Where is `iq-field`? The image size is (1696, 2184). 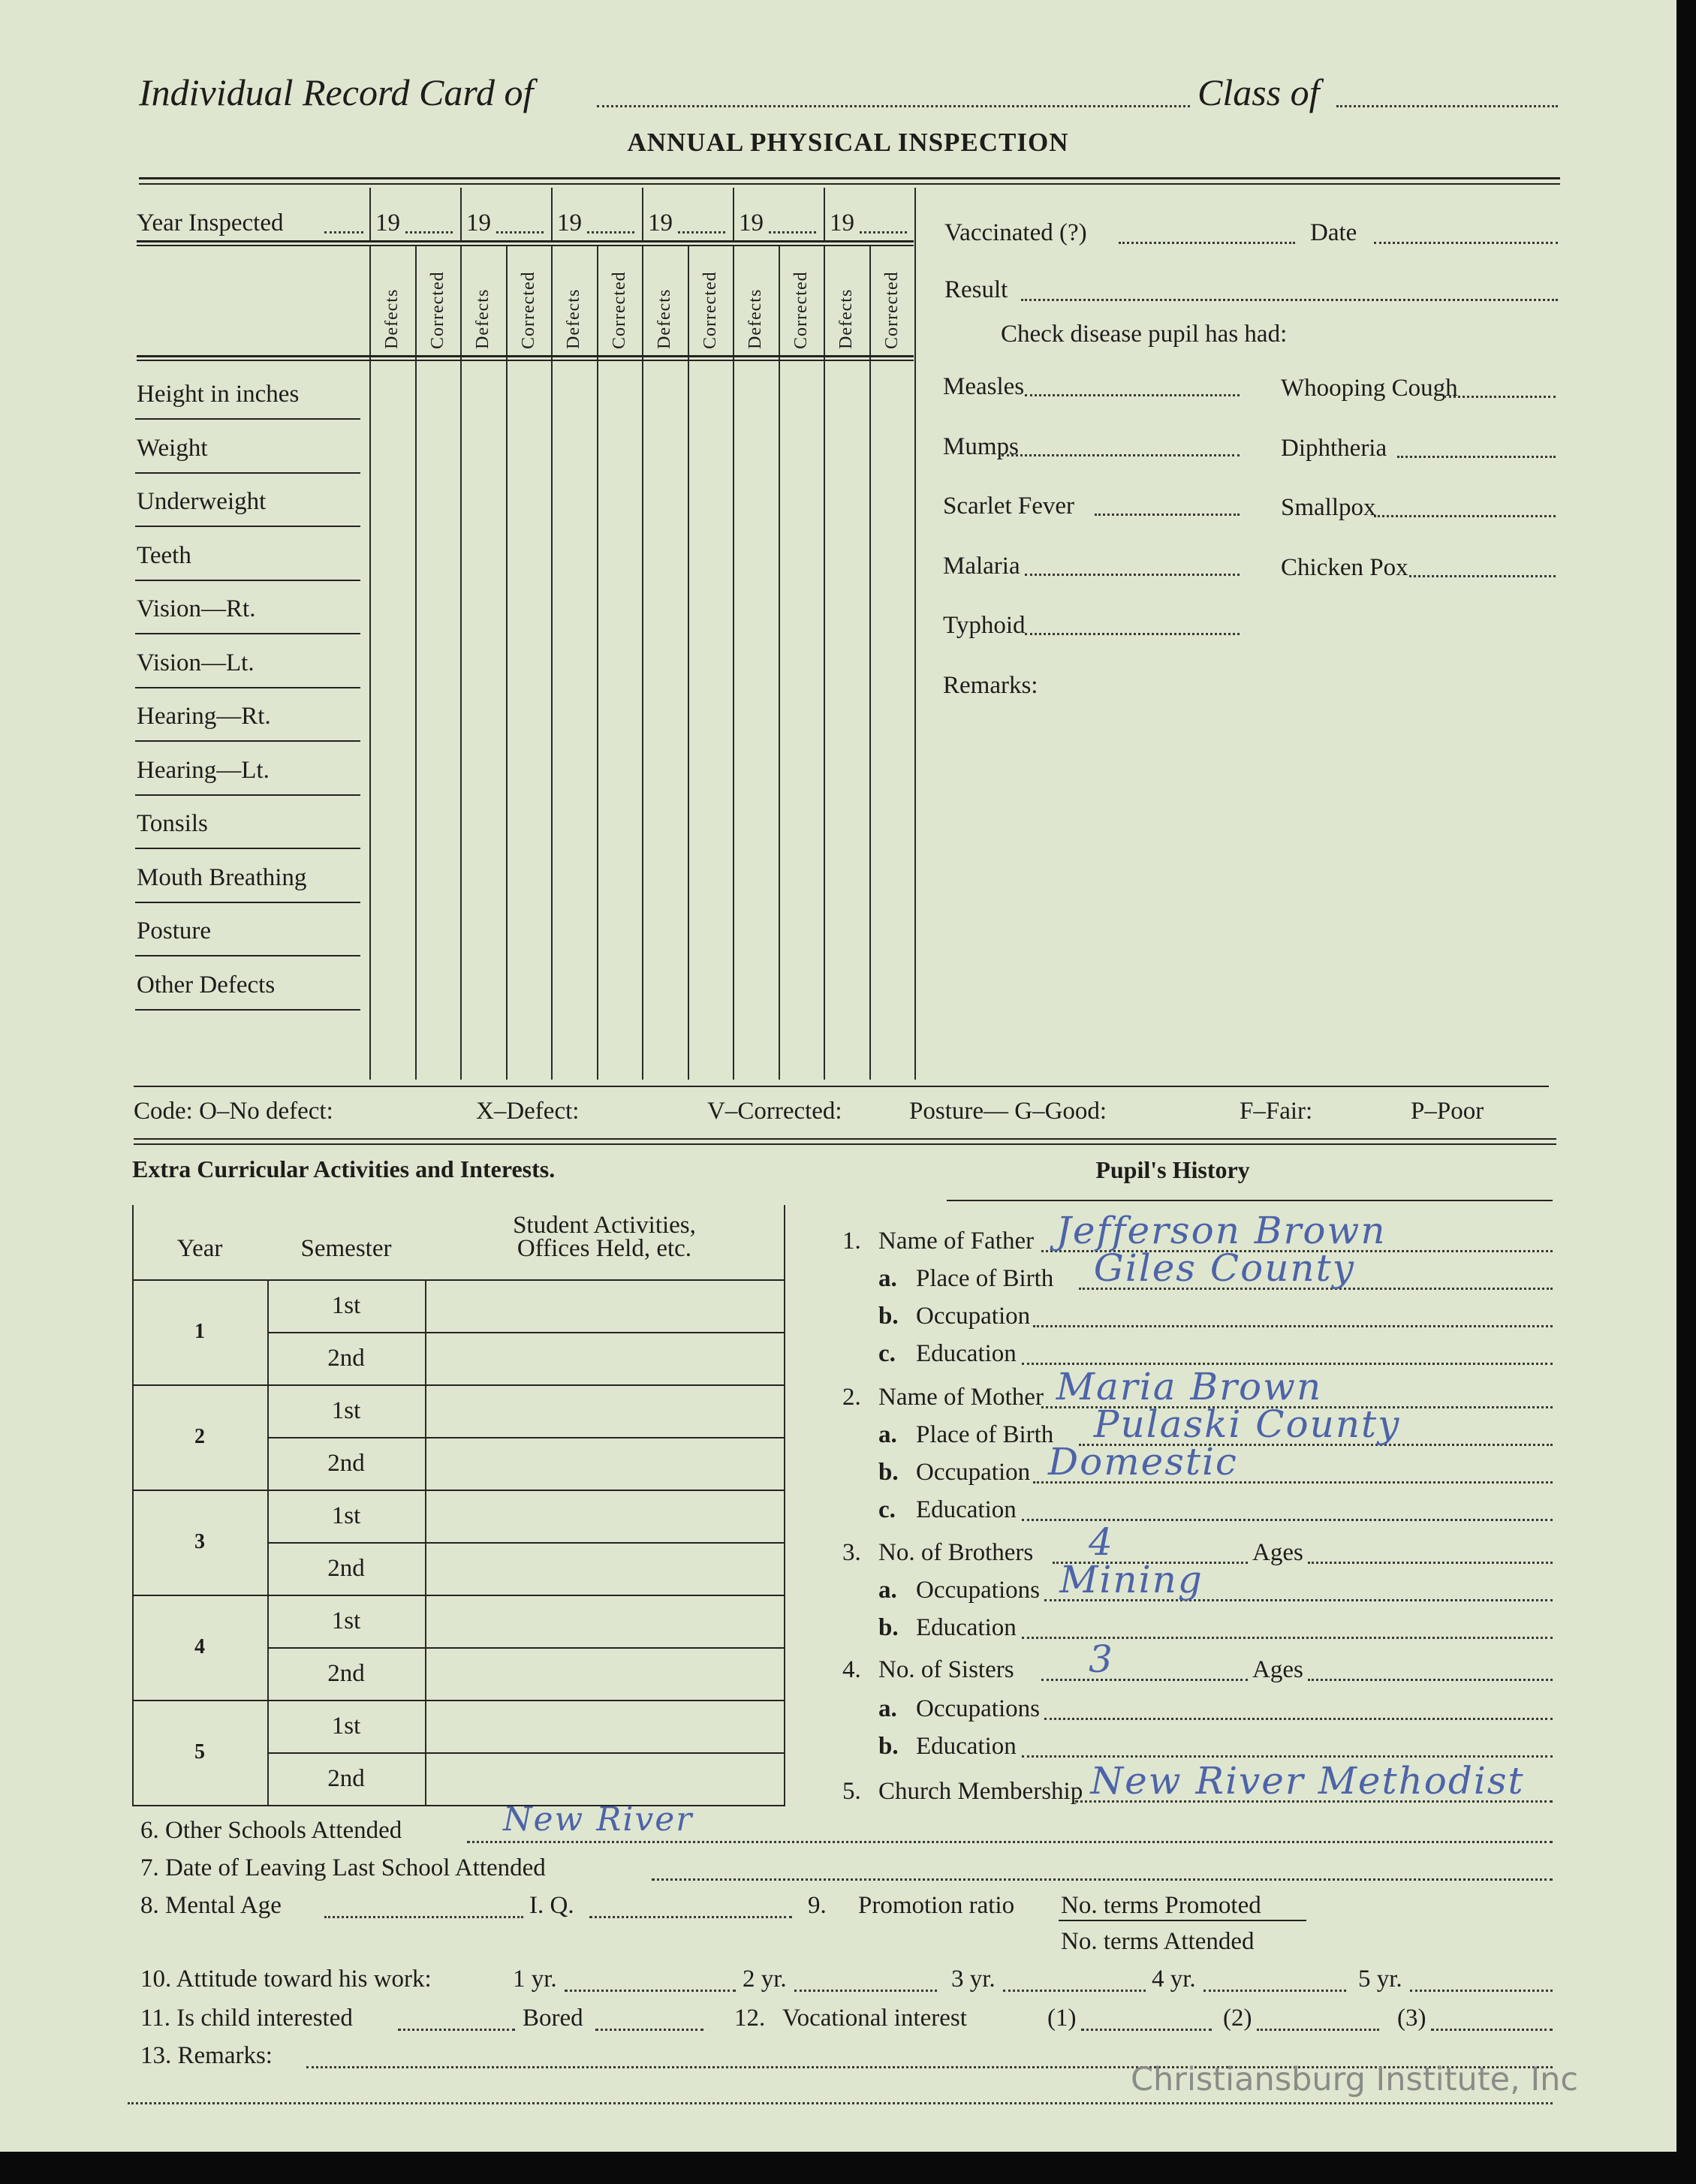
iq-field is located at coordinates (690, 1917).